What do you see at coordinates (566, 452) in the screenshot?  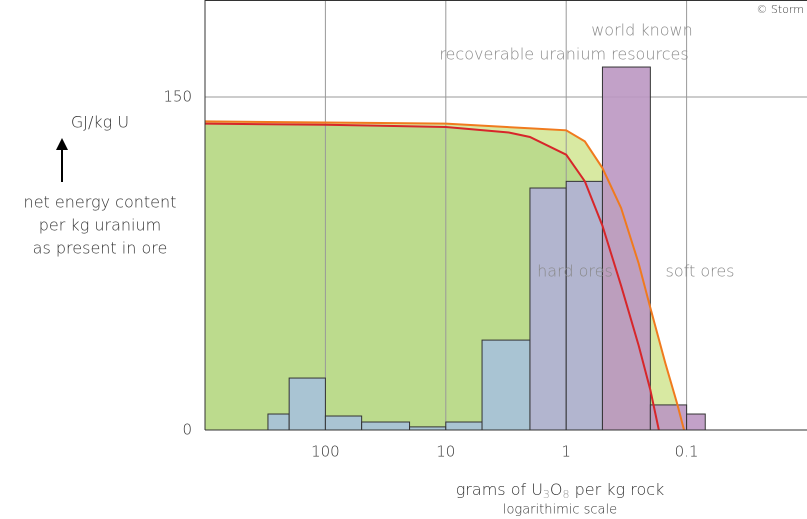 I see `x-tick-label: 1` at bounding box center [566, 452].